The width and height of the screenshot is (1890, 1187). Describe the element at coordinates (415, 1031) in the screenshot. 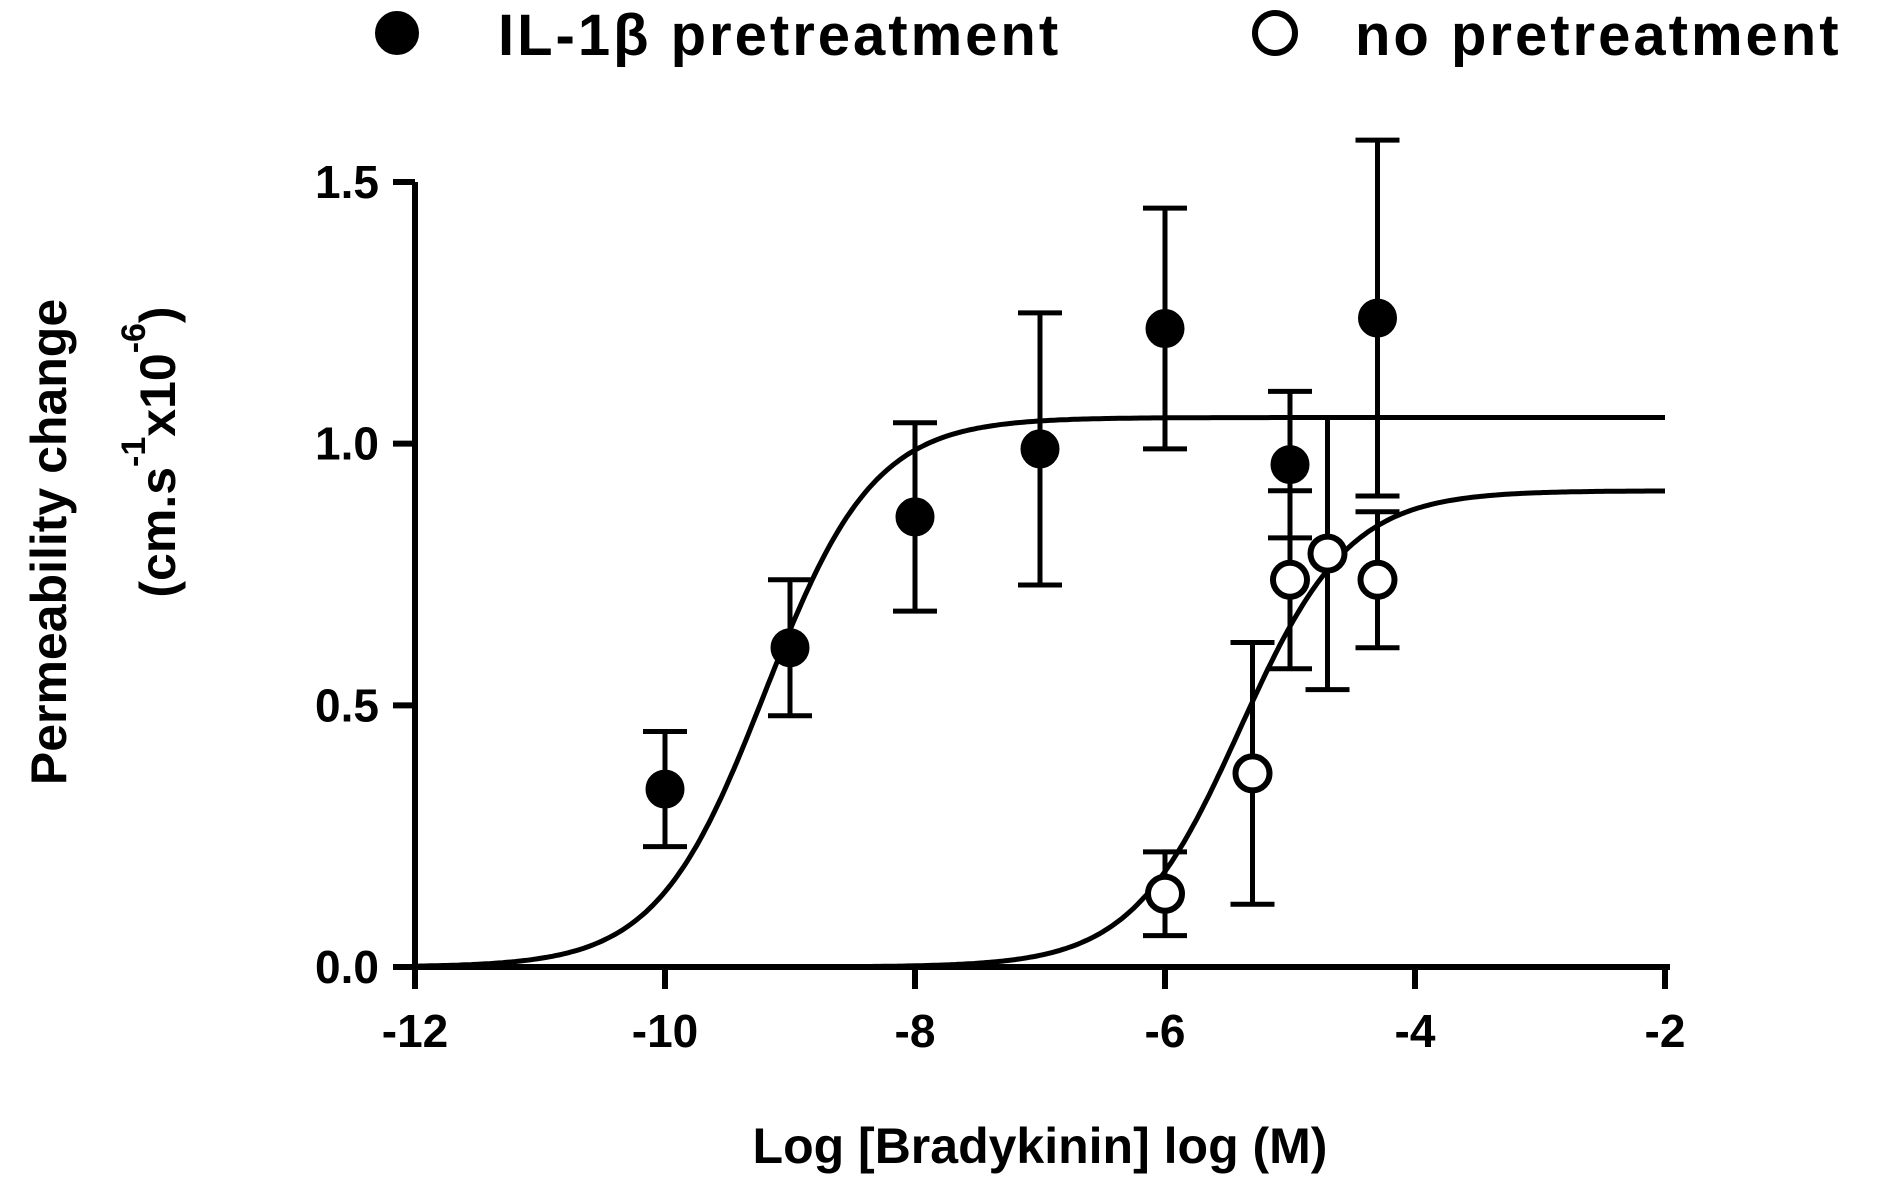

I see `x-tick-label: -12` at that location.